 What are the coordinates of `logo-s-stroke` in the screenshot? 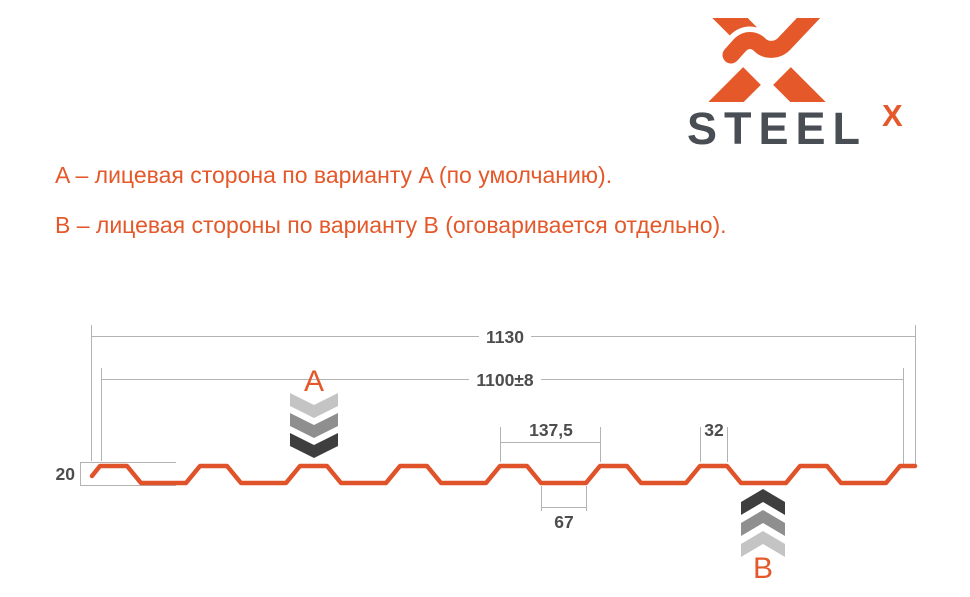 It's located at (774, 32).